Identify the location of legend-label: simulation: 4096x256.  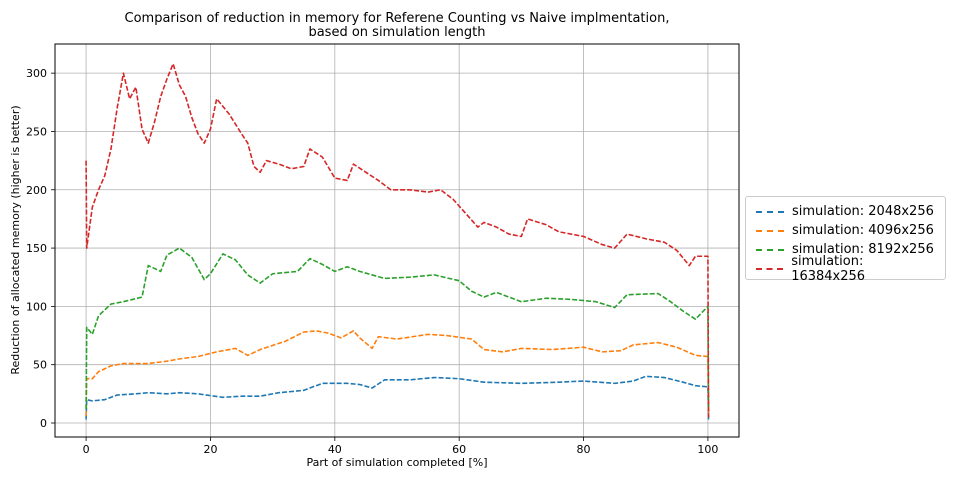
(863, 230).